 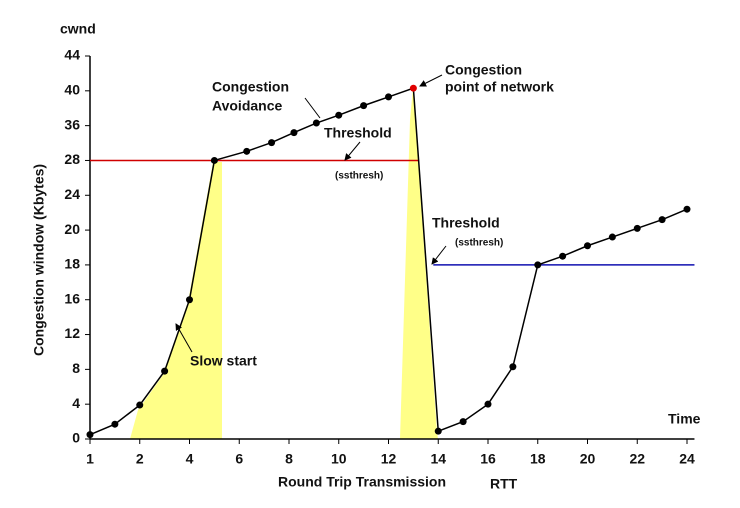 I want to click on annotation: Avoidance, so click(x=247, y=106).